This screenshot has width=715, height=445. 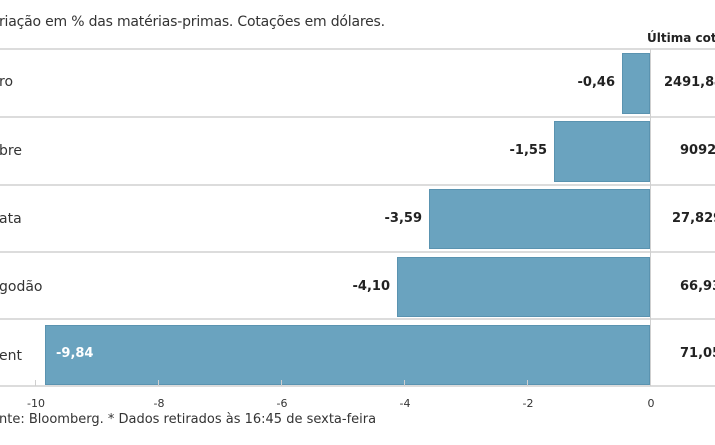 I want to click on row-label-algodao: godão, so click(x=21, y=287).